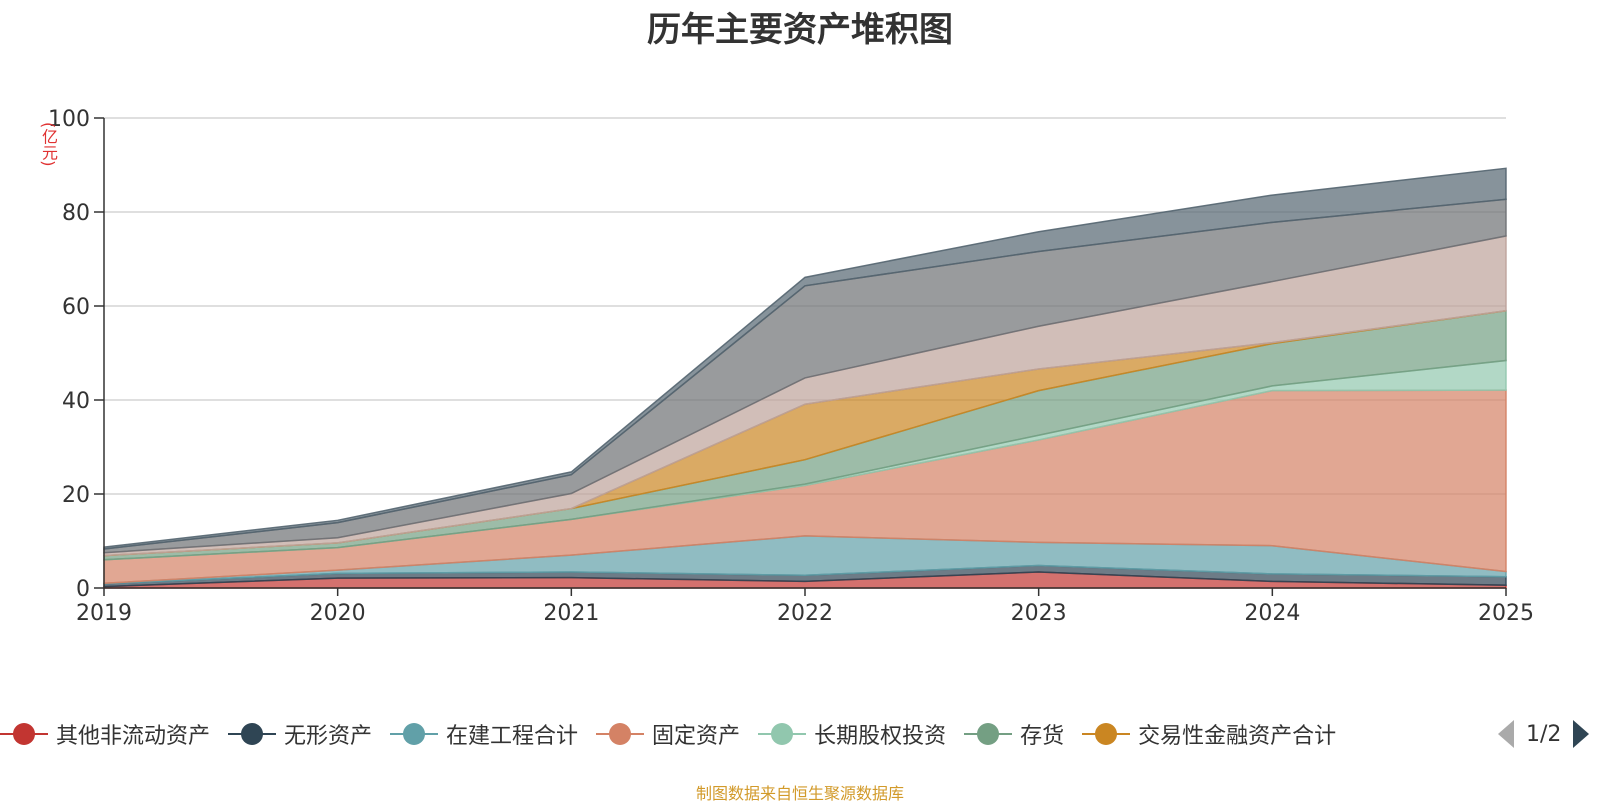 The image size is (1600, 804). Describe the element at coordinates (1581, 734) in the screenshot. I see `legend-next-icon` at that location.